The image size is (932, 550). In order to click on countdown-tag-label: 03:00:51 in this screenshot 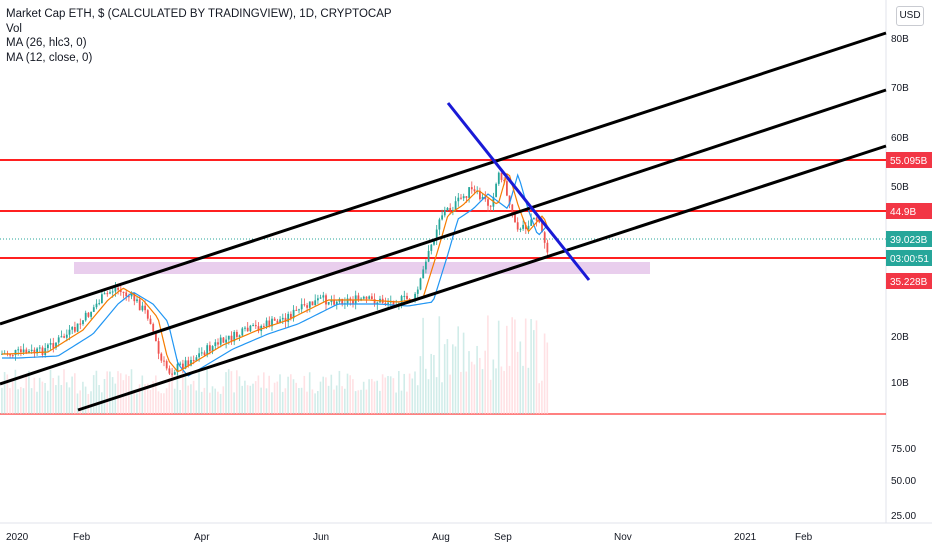, I will do `click(909, 259)`.